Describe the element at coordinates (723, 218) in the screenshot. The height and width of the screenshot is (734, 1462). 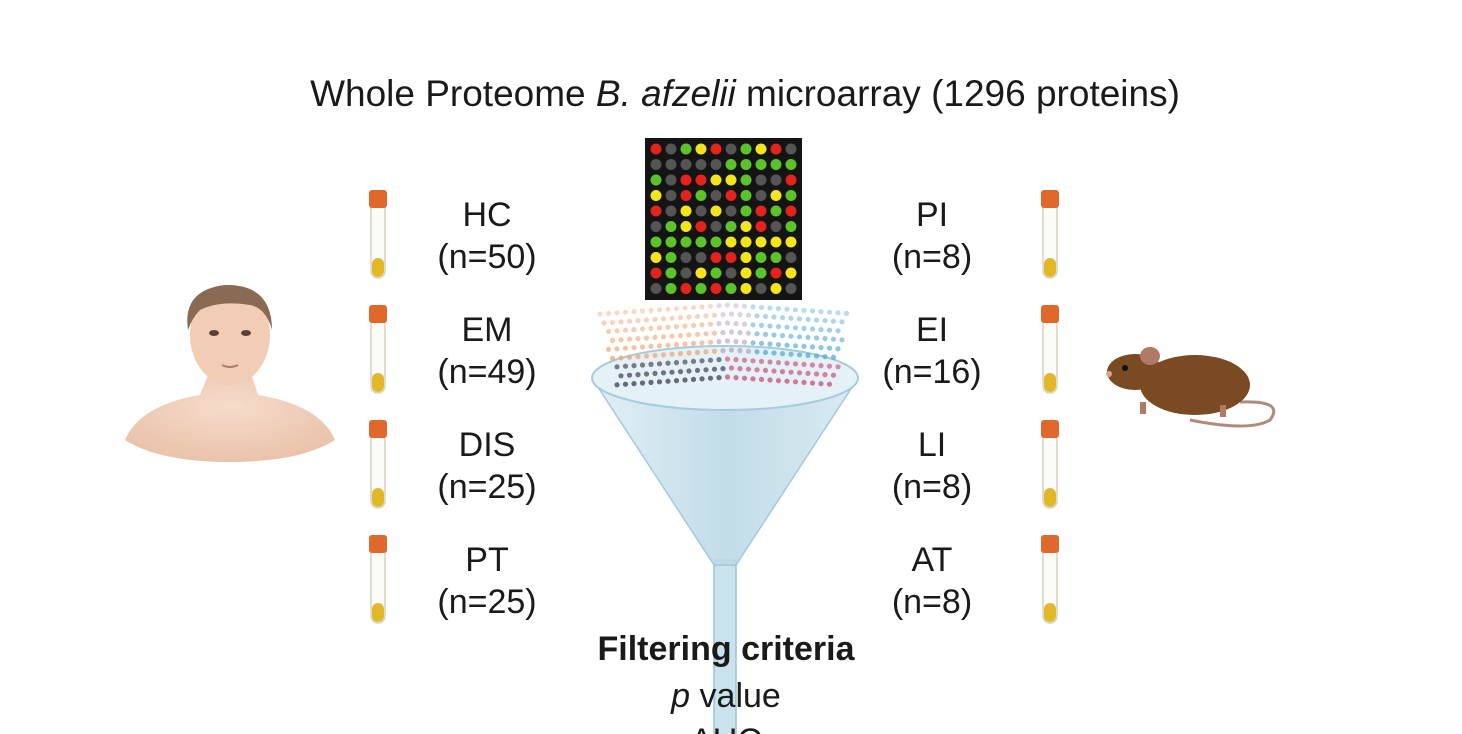
I see `microarray-spots` at that location.